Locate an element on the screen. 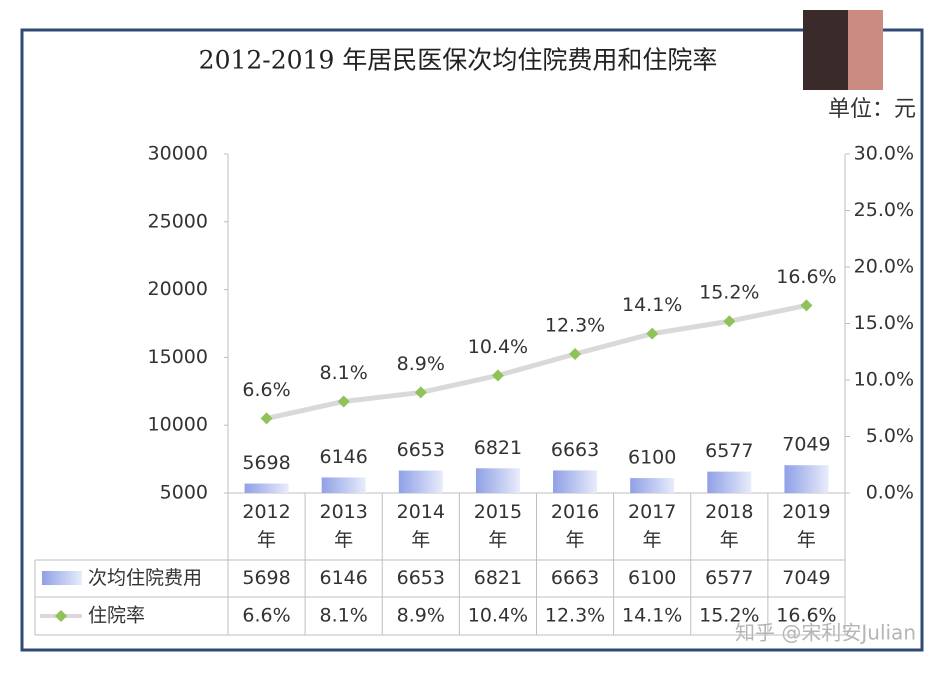 The width and height of the screenshot is (944, 679). rate-label: 10.4% is located at coordinates (498, 347).